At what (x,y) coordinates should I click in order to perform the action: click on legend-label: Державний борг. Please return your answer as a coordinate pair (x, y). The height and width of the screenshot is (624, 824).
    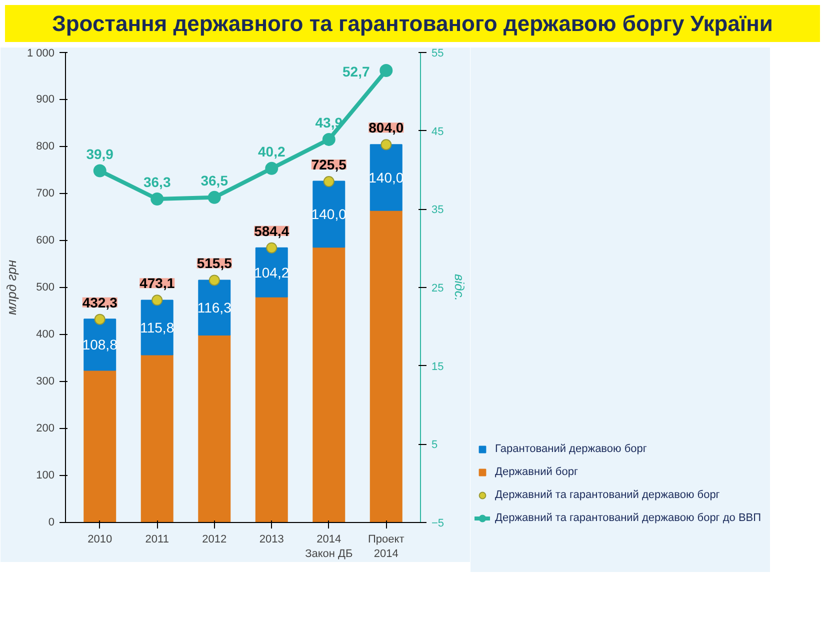
    Looking at the image, I should click on (536, 472).